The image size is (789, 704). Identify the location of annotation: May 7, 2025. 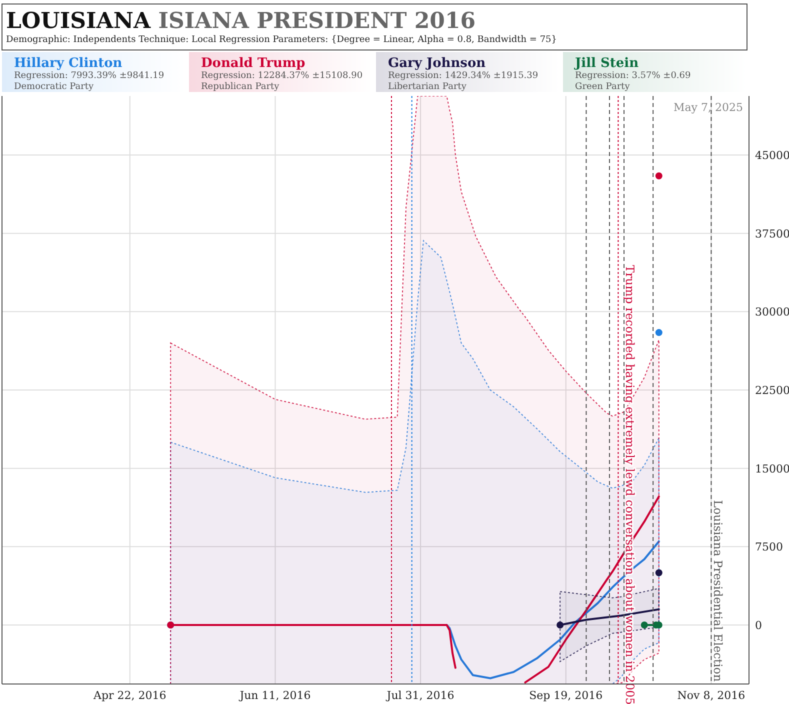
(708, 107).